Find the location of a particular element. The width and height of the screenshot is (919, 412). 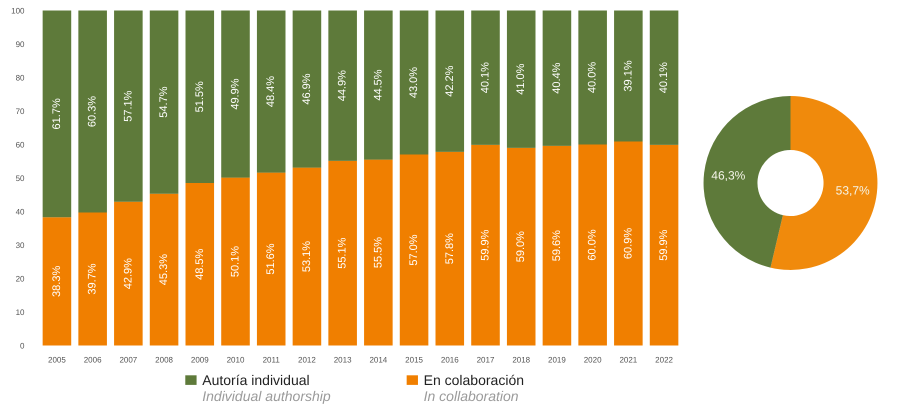

x-tick-label: 2014 is located at coordinates (378, 360).